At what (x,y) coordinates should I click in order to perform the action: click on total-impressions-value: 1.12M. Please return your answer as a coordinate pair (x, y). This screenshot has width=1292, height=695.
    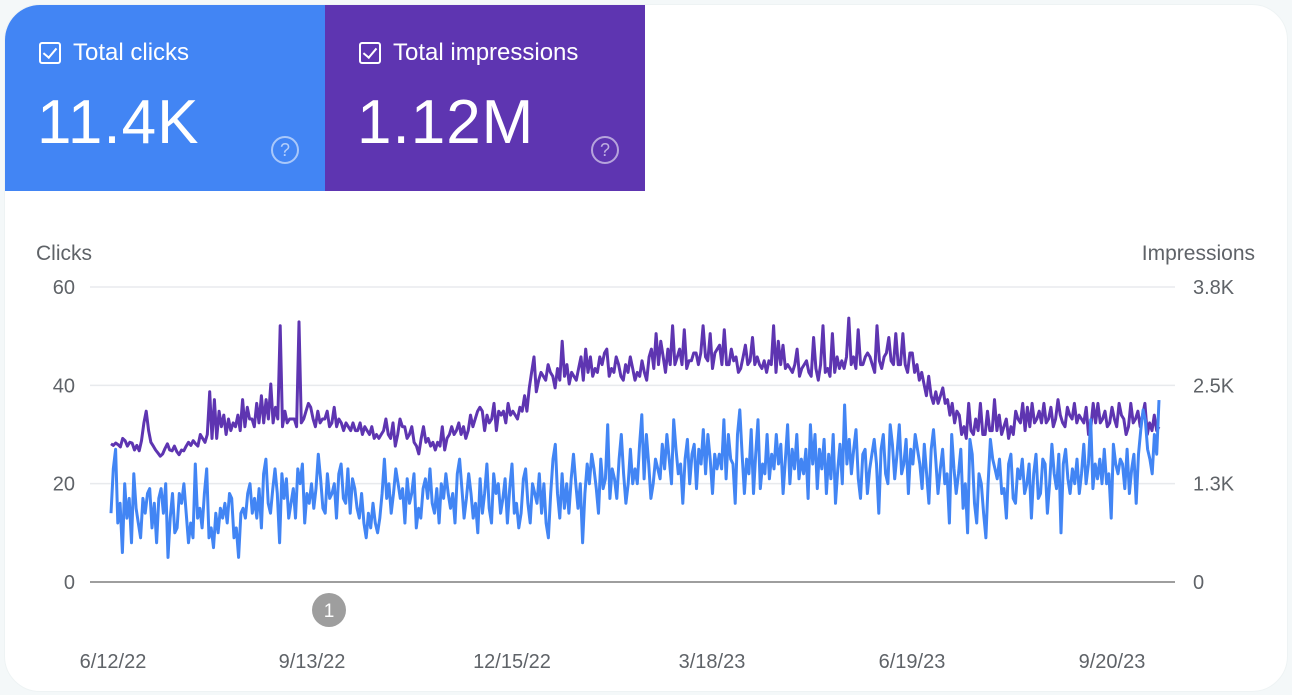
    Looking at the image, I should click on (446, 122).